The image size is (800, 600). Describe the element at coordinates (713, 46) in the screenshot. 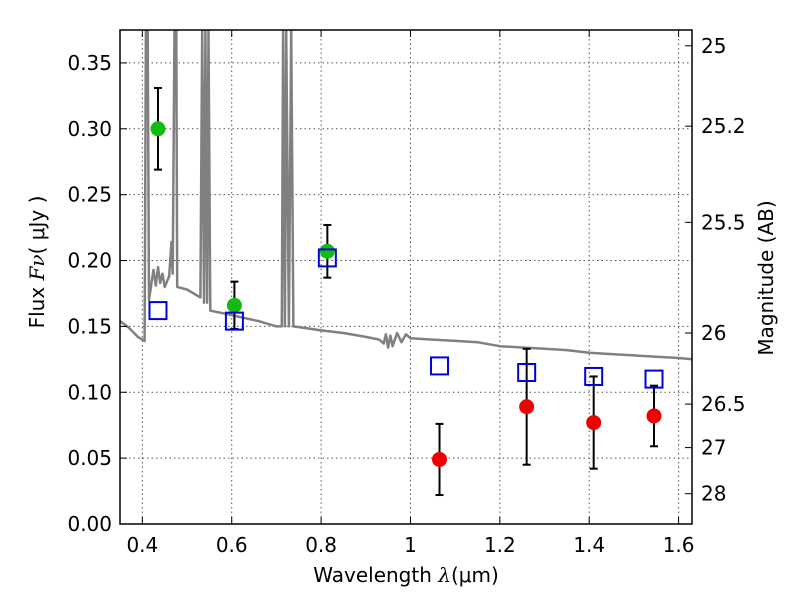

I see `y2-tick-label: 25` at that location.